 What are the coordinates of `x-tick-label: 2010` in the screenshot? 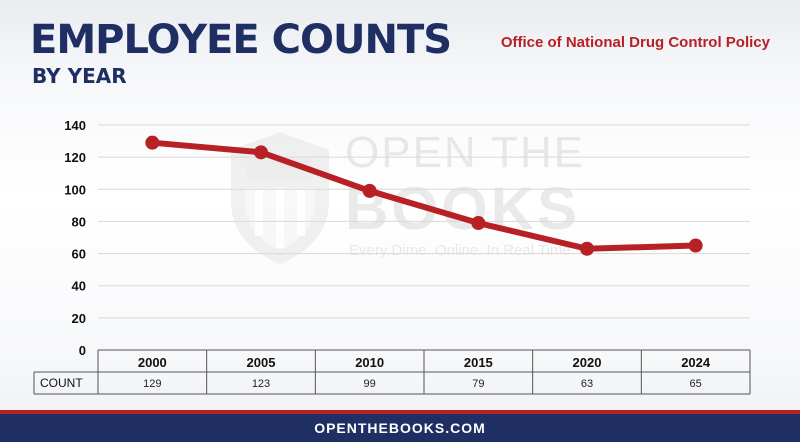 It's located at (369, 362).